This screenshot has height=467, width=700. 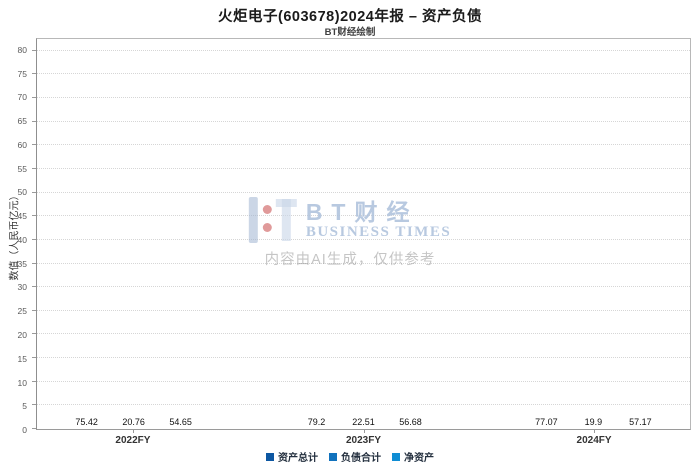 What do you see at coordinates (22, 192) in the screenshot?
I see `y-tick-label: 50` at bounding box center [22, 192].